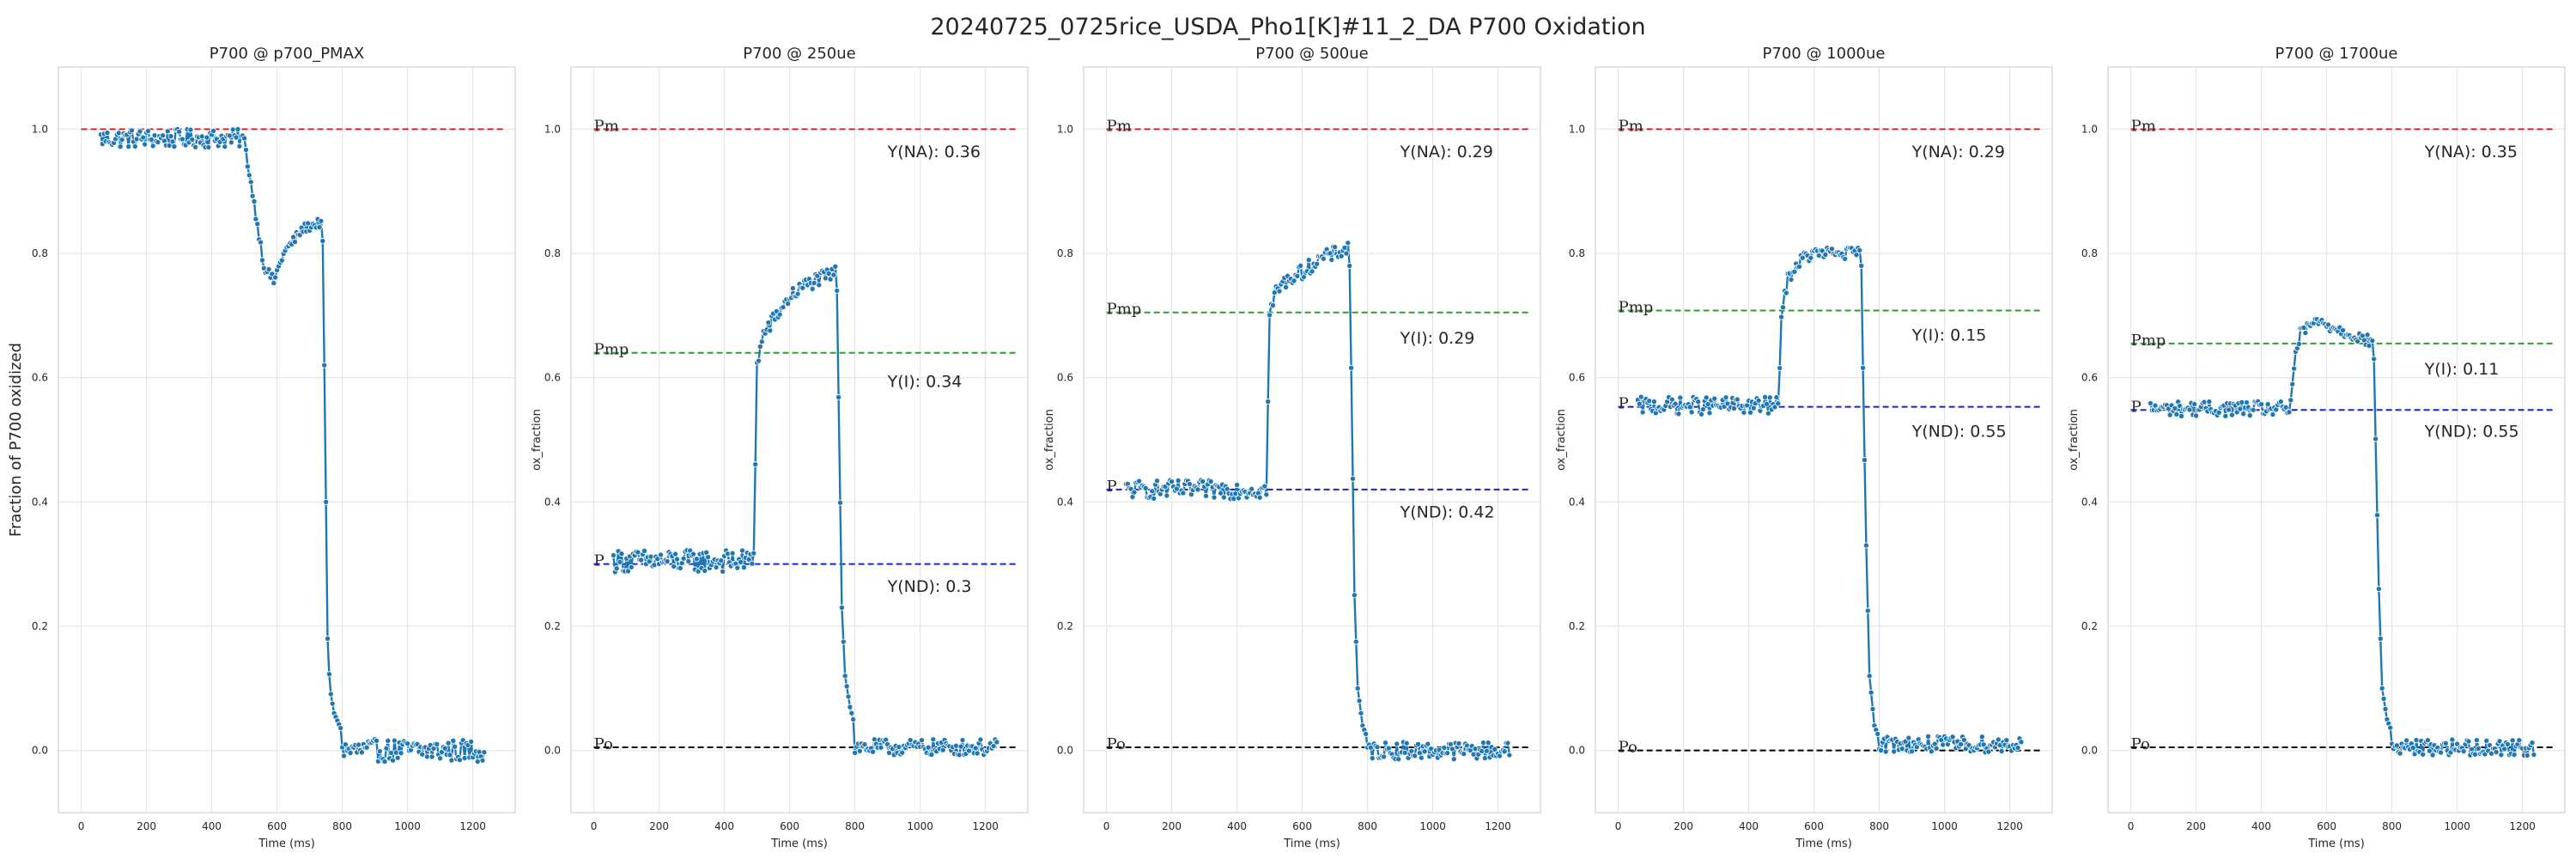 The image size is (2576, 859). I want to click on x-tick-label: 600, so click(1302, 826).